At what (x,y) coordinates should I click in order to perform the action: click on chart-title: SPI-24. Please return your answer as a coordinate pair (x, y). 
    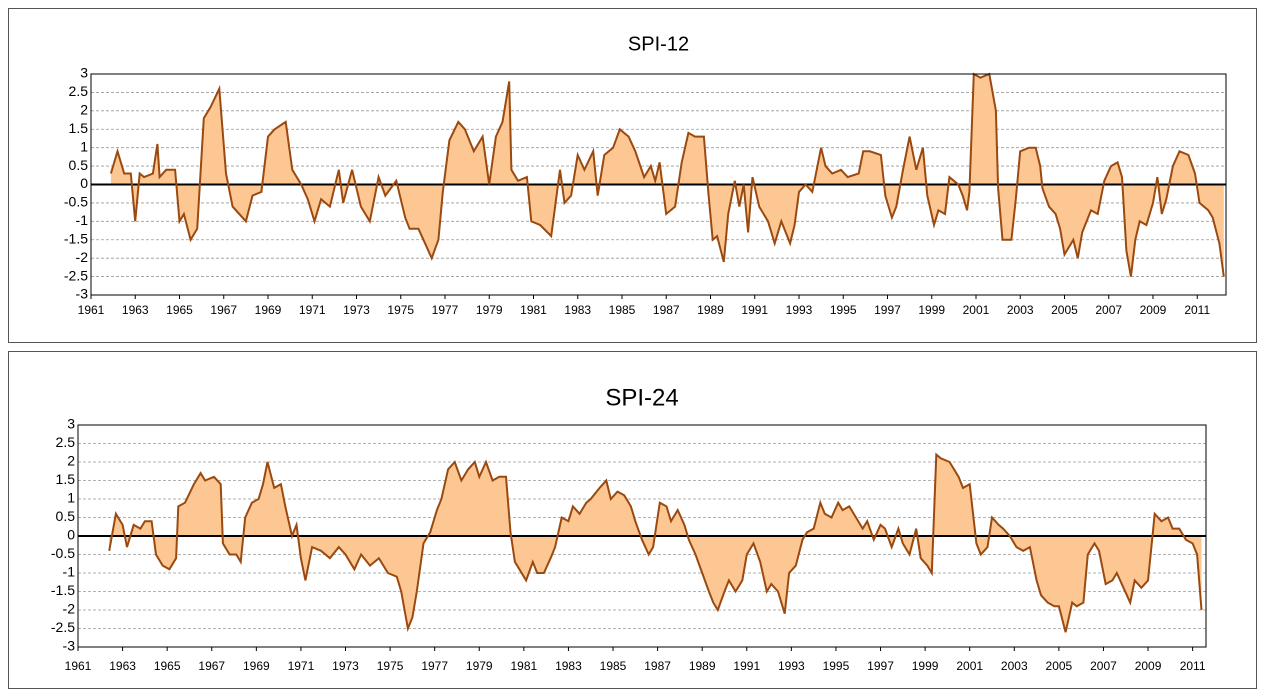
    Looking at the image, I should click on (641, 397).